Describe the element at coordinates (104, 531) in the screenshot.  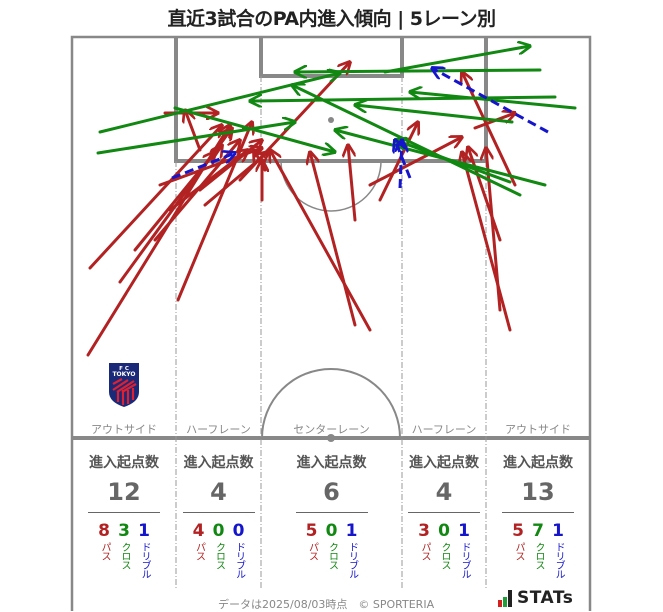
I see `pass-count: 8` at that location.